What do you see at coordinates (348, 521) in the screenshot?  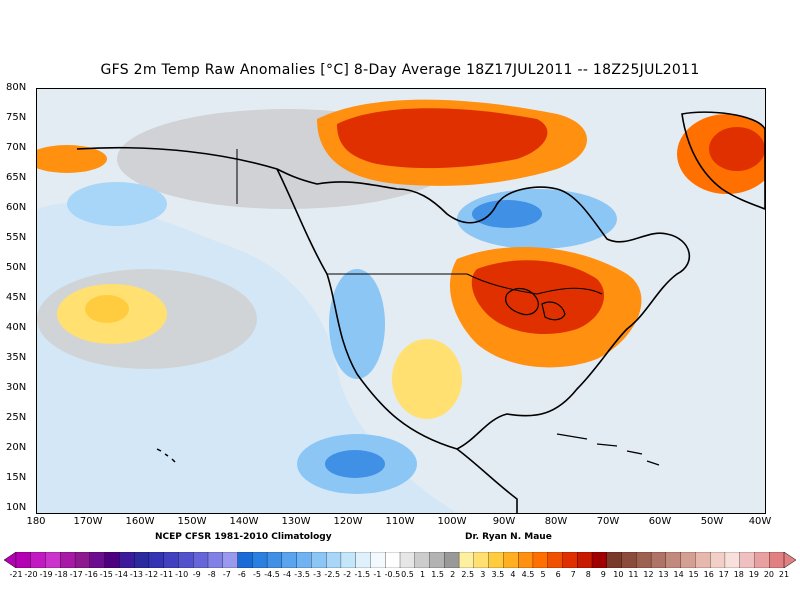 I see `x-tick-label: 120W` at bounding box center [348, 521].